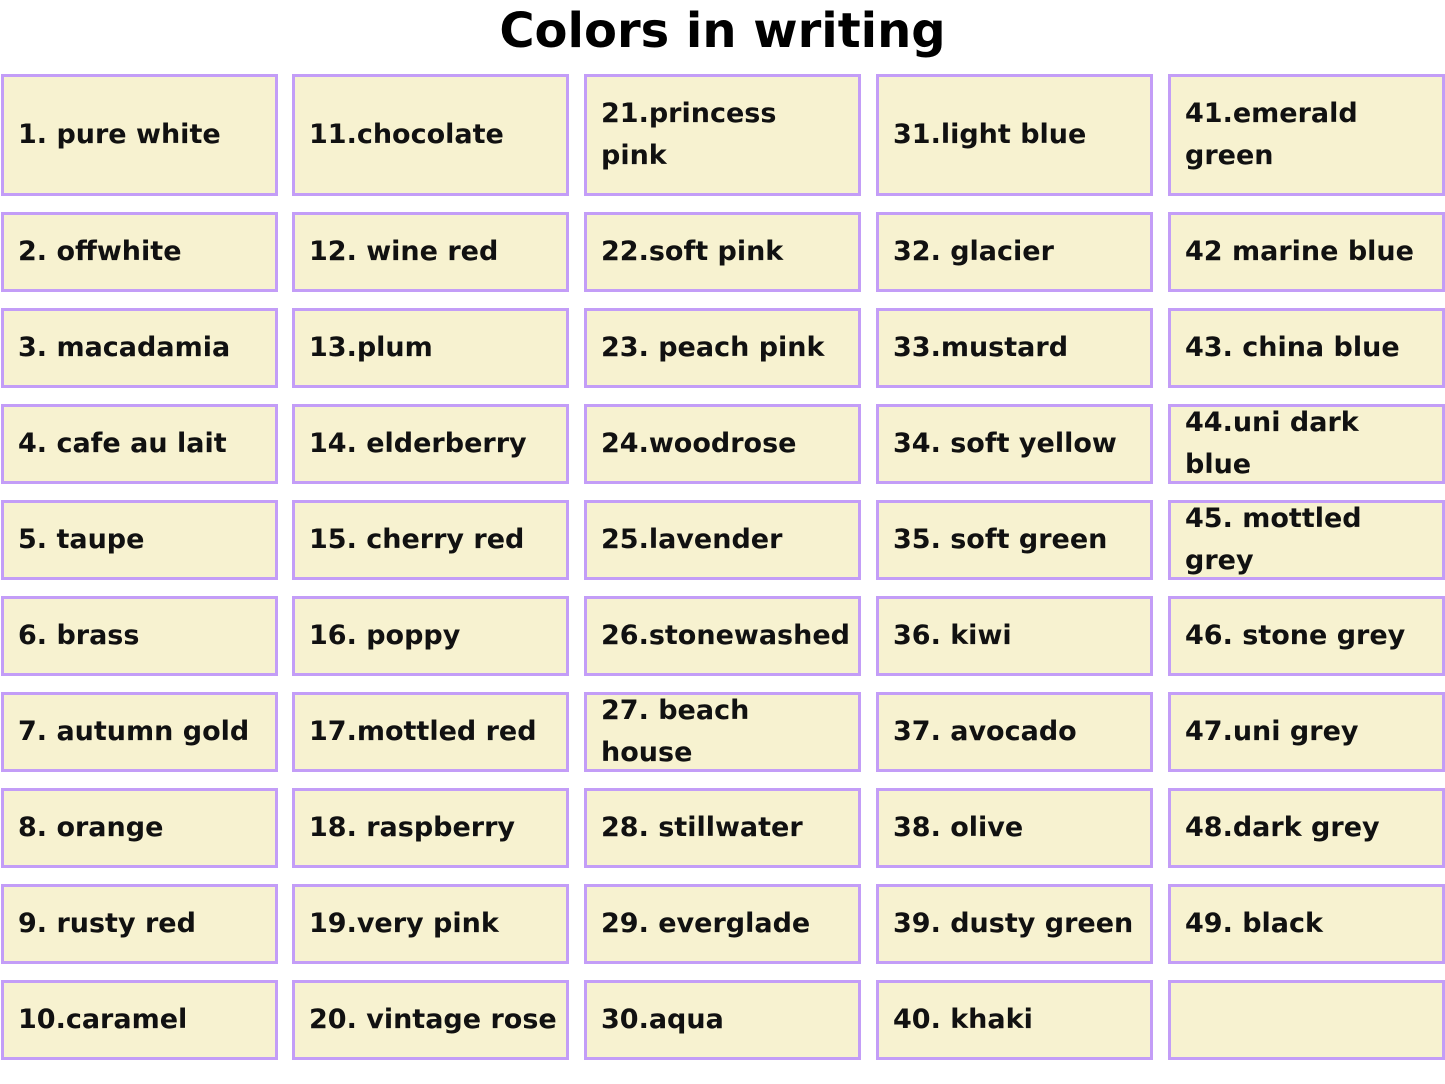 This screenshot has height=1084, width=1445. I want to click on color-cell: 8. orange, so click(139, 828).